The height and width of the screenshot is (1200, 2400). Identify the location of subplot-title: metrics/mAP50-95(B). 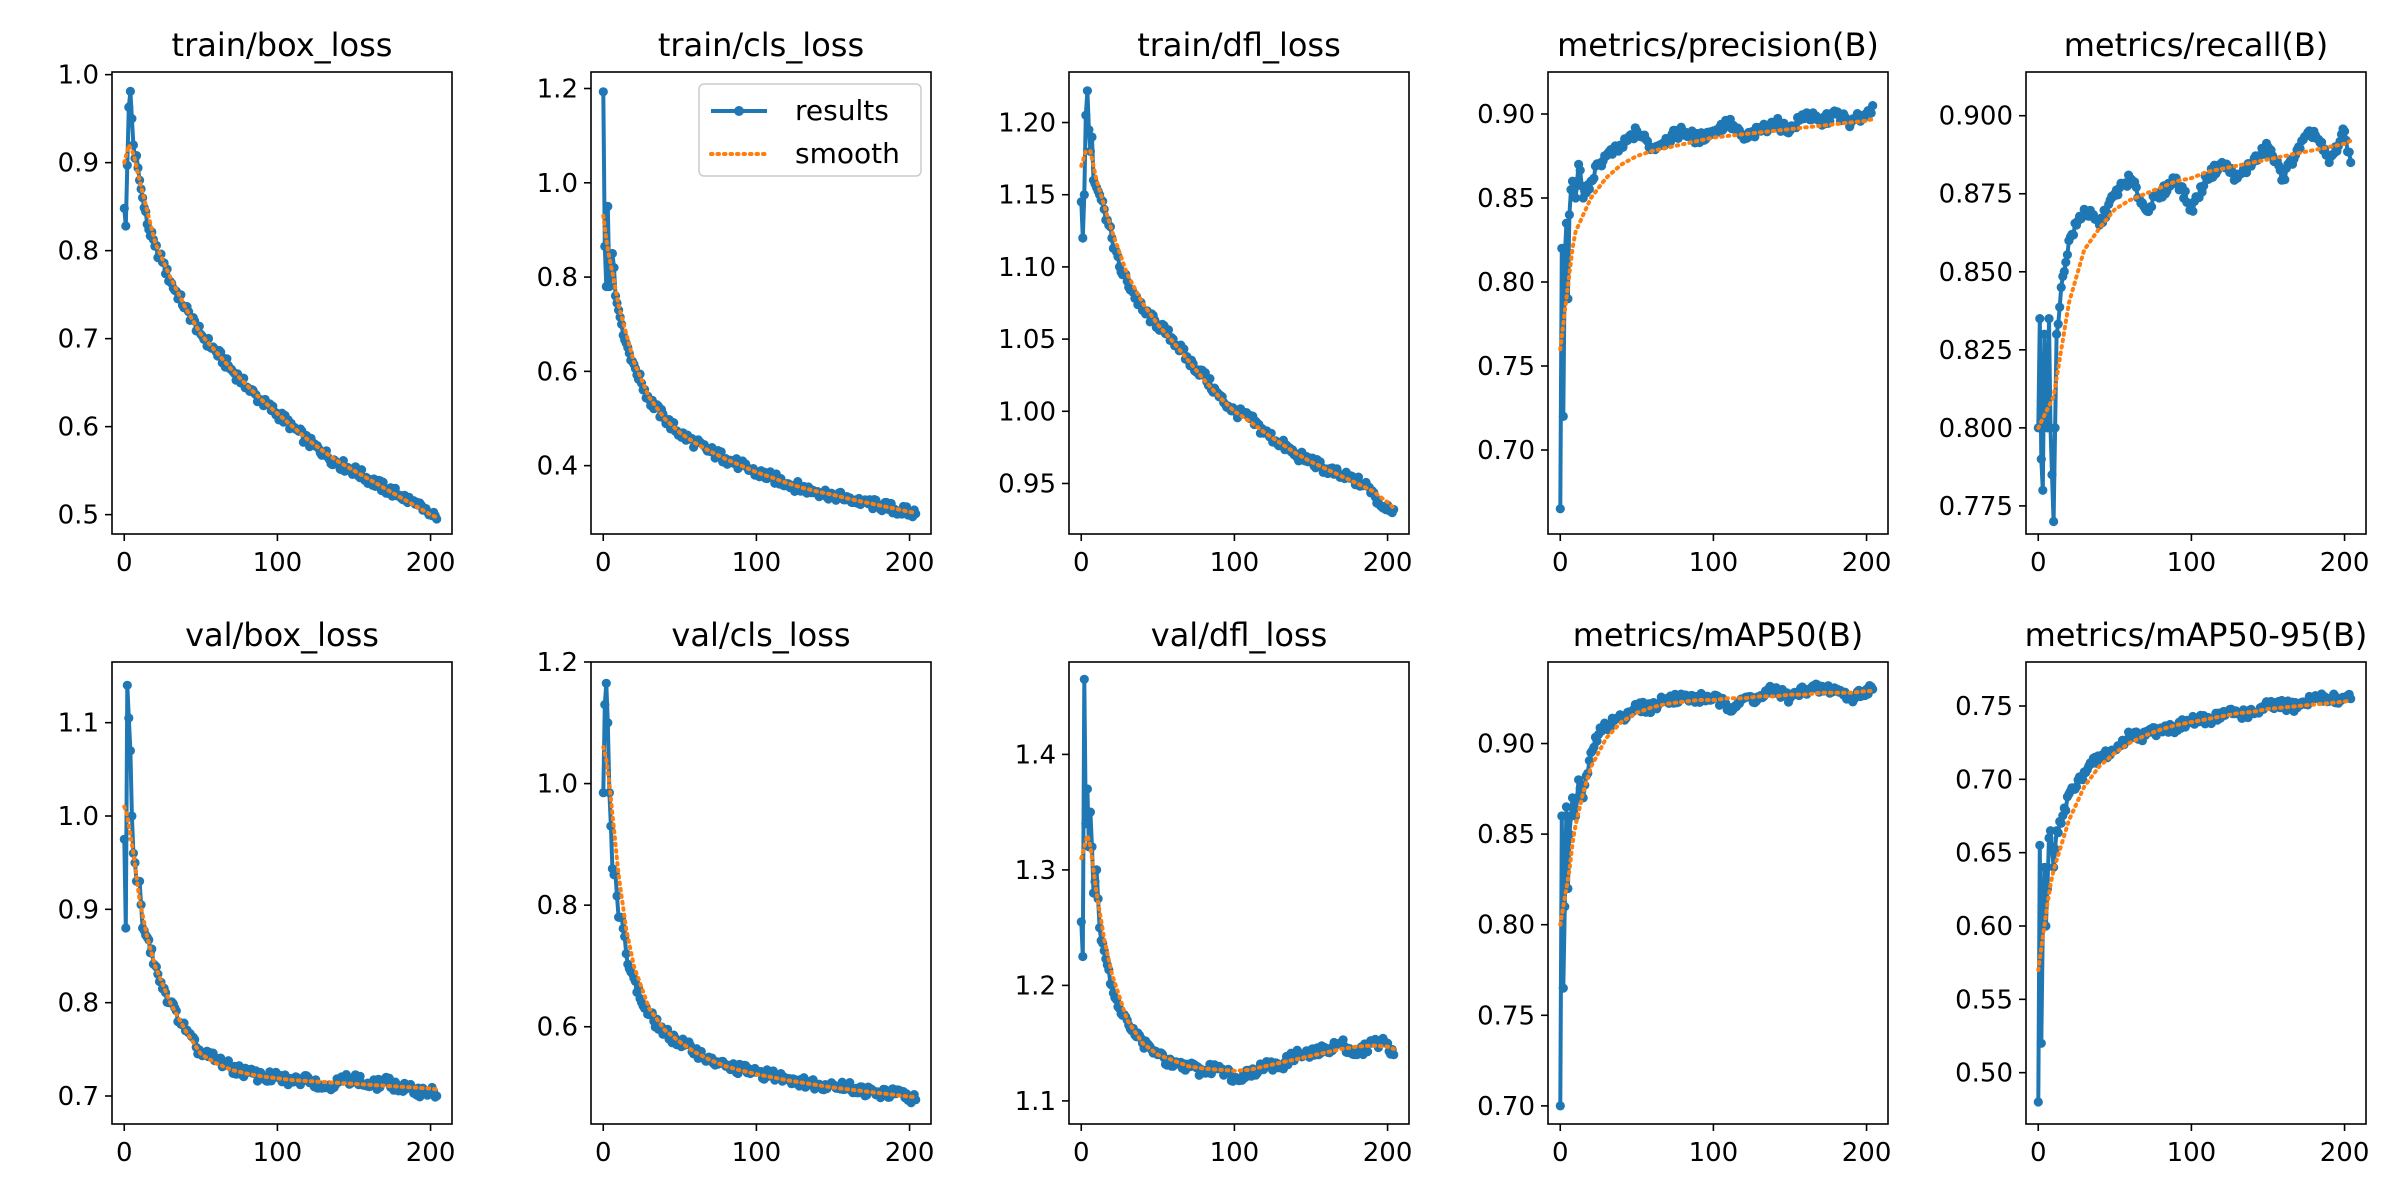
(2196, 635).